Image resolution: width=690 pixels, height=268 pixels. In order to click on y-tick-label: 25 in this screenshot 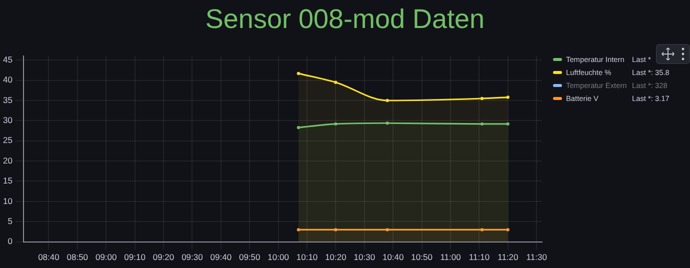, I will do `click(7, 140)`.